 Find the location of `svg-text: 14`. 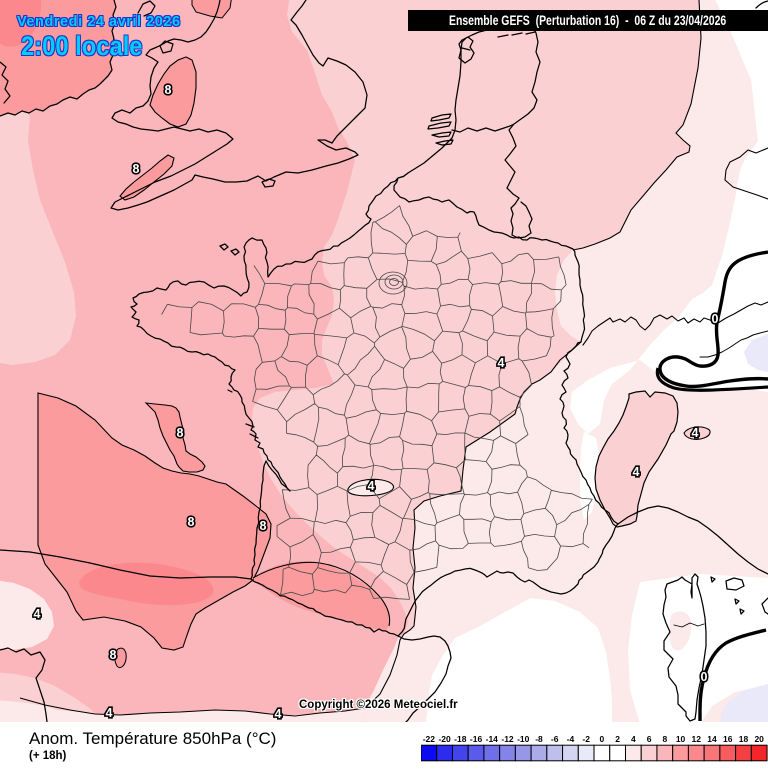

svg-text: 14 is located at coordinates (712, 739).